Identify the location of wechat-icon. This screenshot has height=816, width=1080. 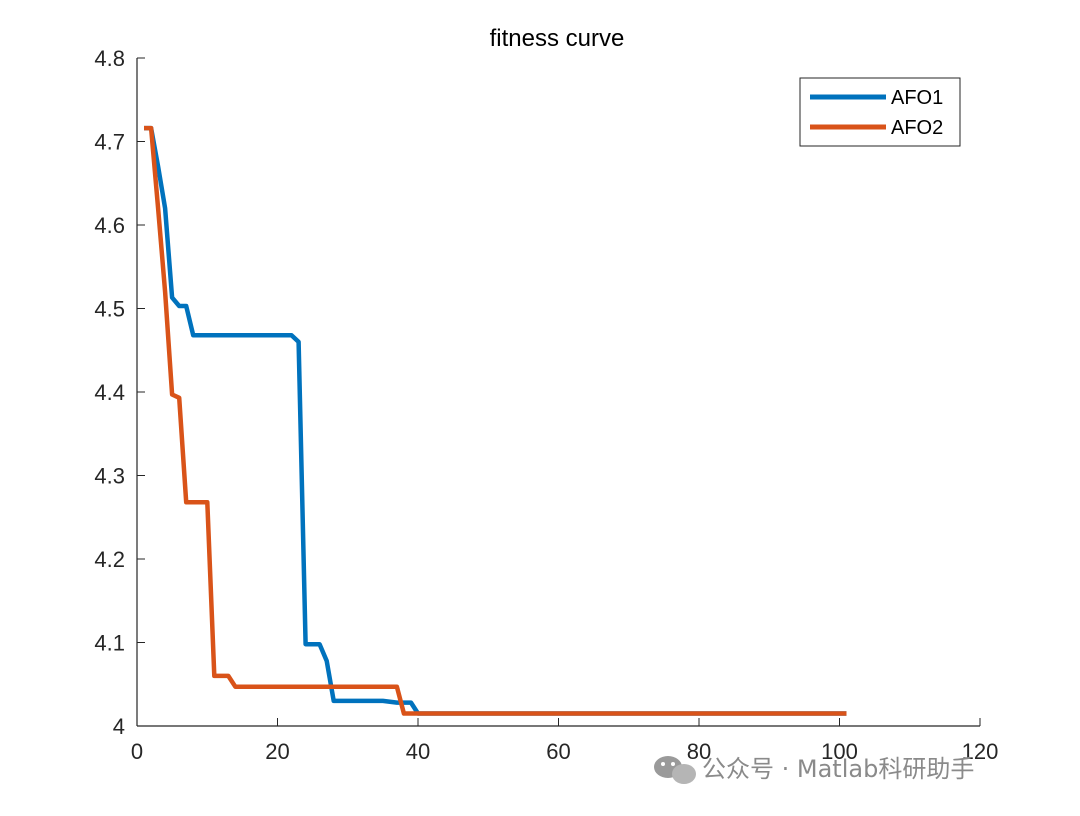
(675, 770).